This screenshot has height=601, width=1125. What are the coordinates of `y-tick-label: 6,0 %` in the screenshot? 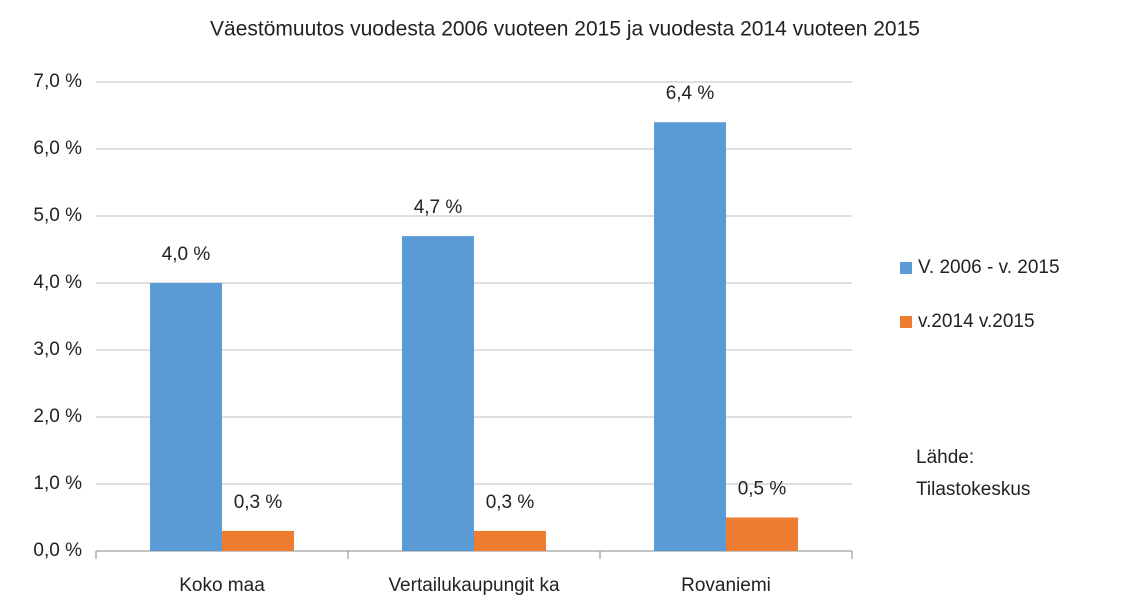 It's located at (57, 148).